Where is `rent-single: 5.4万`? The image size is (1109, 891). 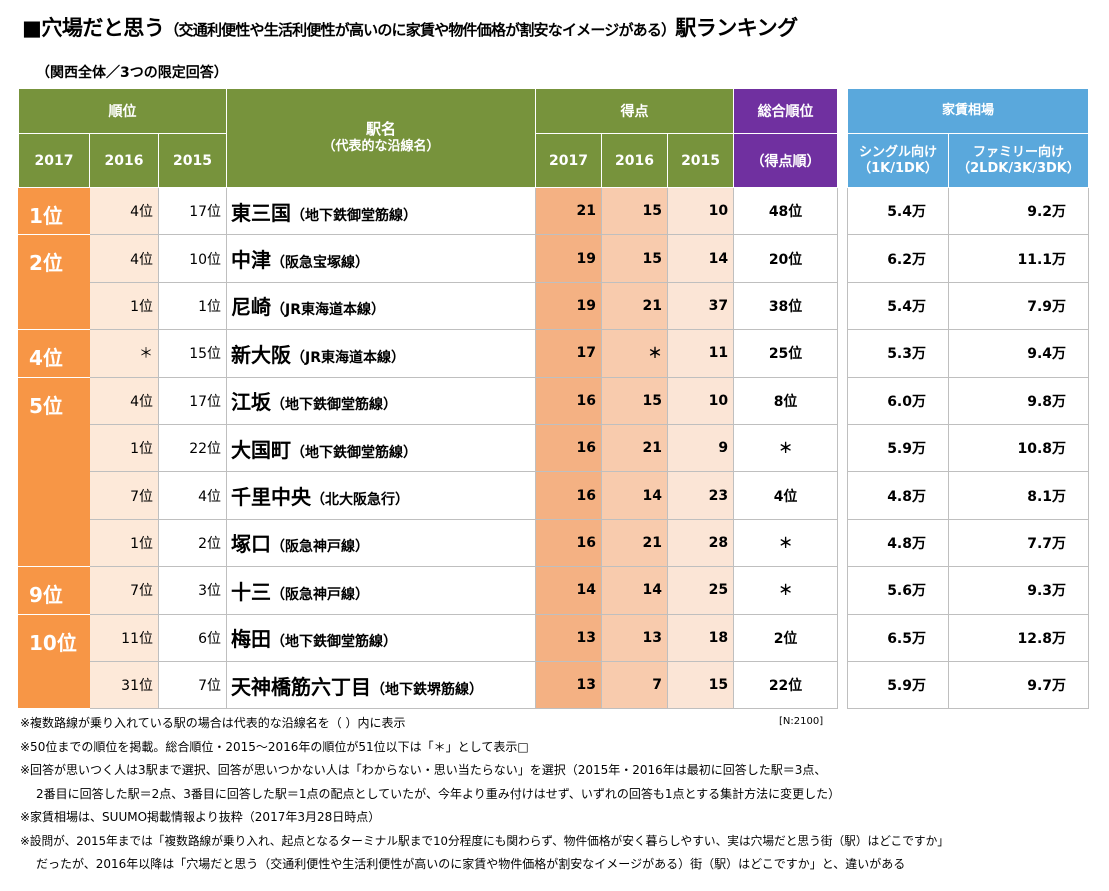
rent-single: 5.4万 is located at coordinates (898, 211).